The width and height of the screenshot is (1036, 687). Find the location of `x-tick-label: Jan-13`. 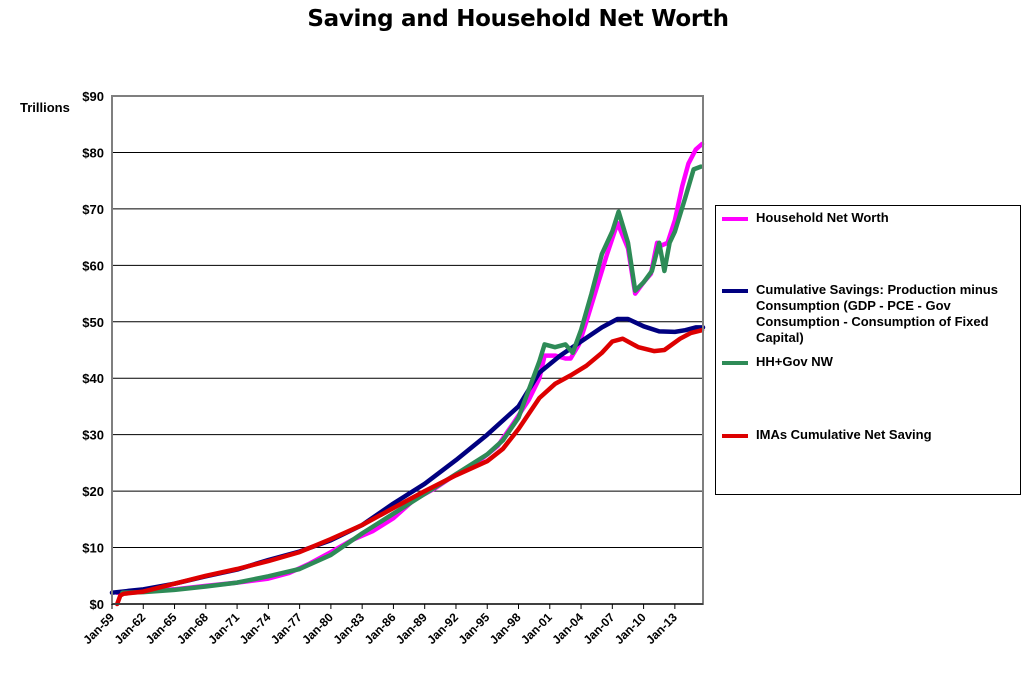

x-tick-label: Jan-13 is located at coordinates (661, 628).